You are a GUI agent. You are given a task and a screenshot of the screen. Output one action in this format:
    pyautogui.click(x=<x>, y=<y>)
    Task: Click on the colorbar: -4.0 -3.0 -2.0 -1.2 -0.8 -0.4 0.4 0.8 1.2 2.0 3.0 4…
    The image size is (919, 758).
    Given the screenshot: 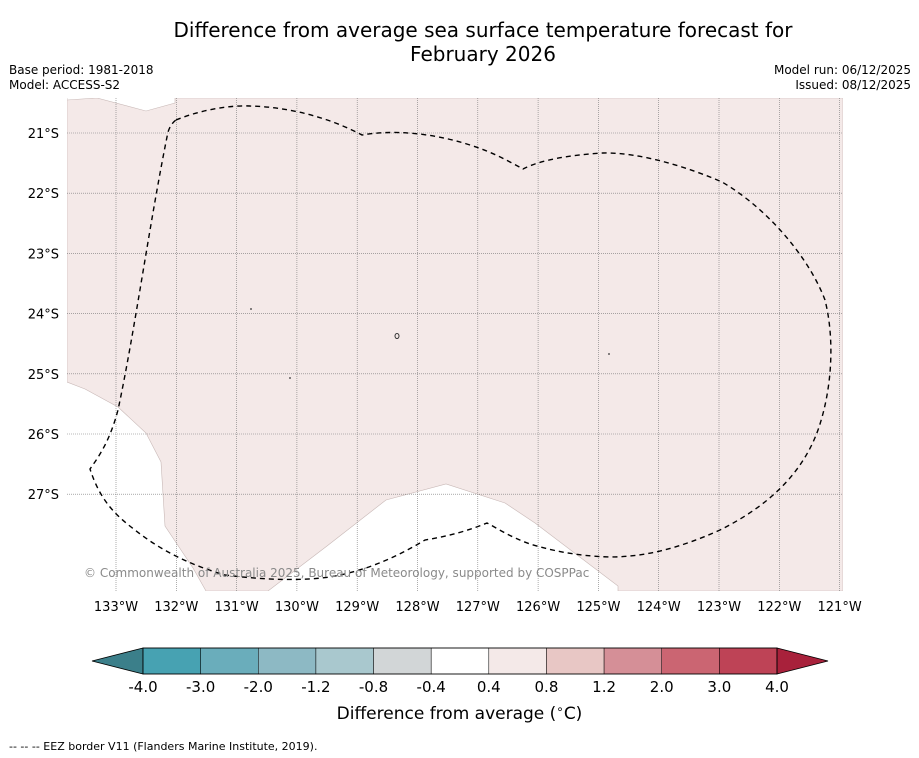 What is the action you would take?
    pyautogui.click(x=460, y=671)
    